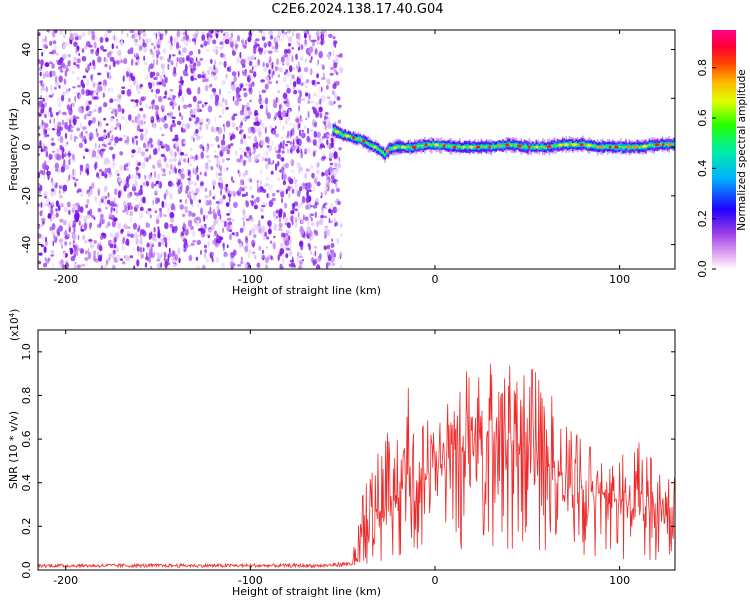  Describe the element at coordinates (434, 580) in the screenshot. I see `x-tick-label: 0` at that location.